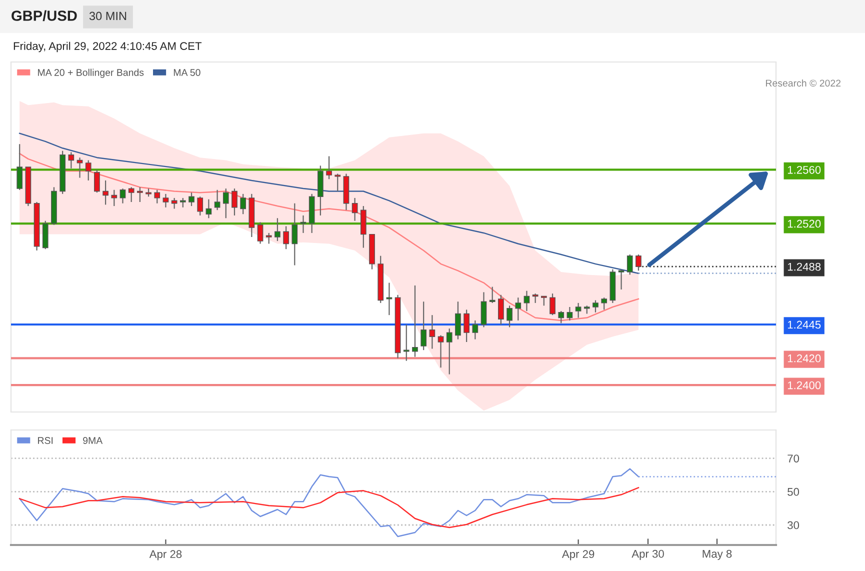  I want to click on chart-subtitle: 30 MIN, so click(107, 16).